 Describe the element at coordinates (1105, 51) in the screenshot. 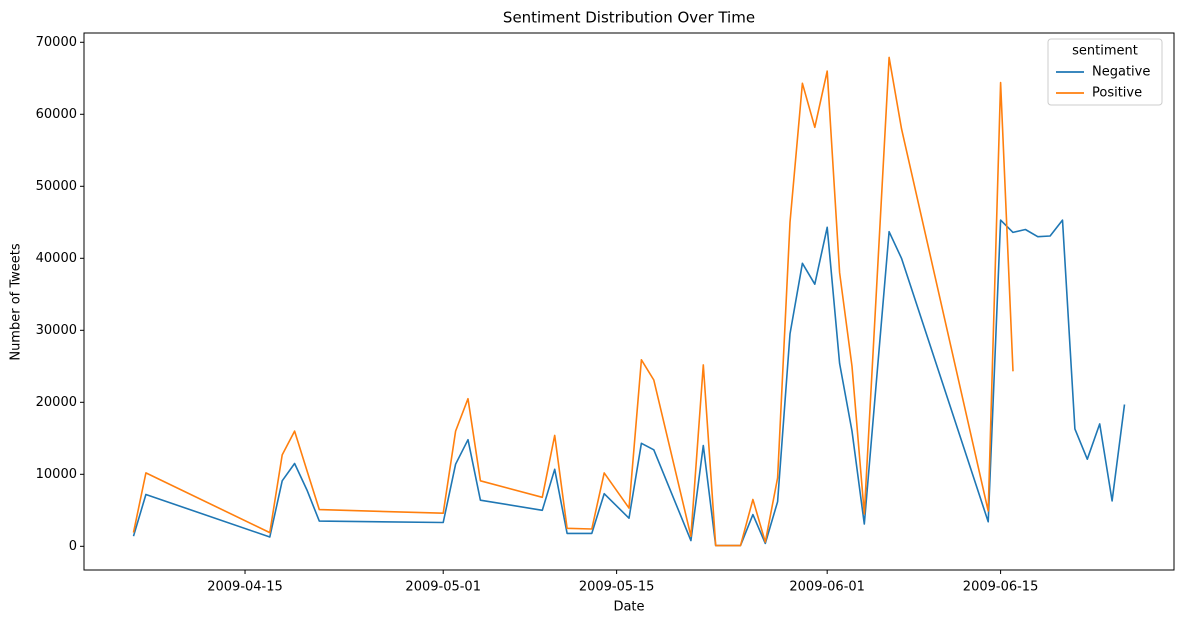

I see `legend-title: sentiment` at that location.